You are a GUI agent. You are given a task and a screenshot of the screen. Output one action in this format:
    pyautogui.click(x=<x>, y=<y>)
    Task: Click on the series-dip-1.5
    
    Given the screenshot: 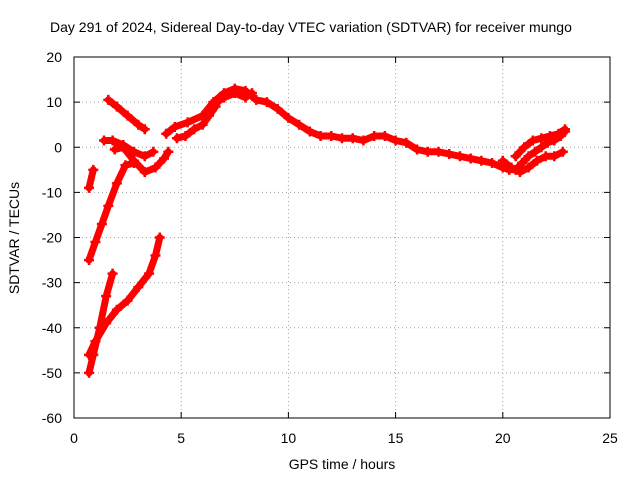 What is the action you would take?
    pyautogui.click(x=141, y=160)
    